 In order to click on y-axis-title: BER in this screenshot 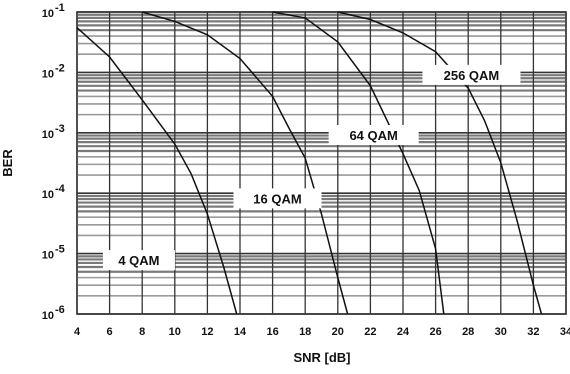, I will do `click(7, 163)`.